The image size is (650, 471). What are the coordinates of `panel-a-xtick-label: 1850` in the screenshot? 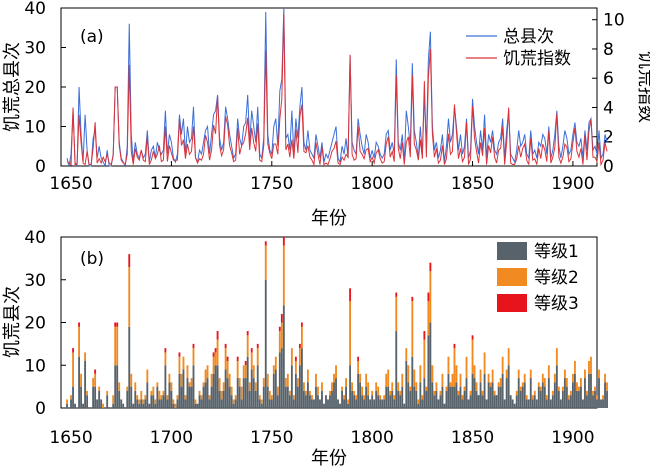 It's located at (472, 184).